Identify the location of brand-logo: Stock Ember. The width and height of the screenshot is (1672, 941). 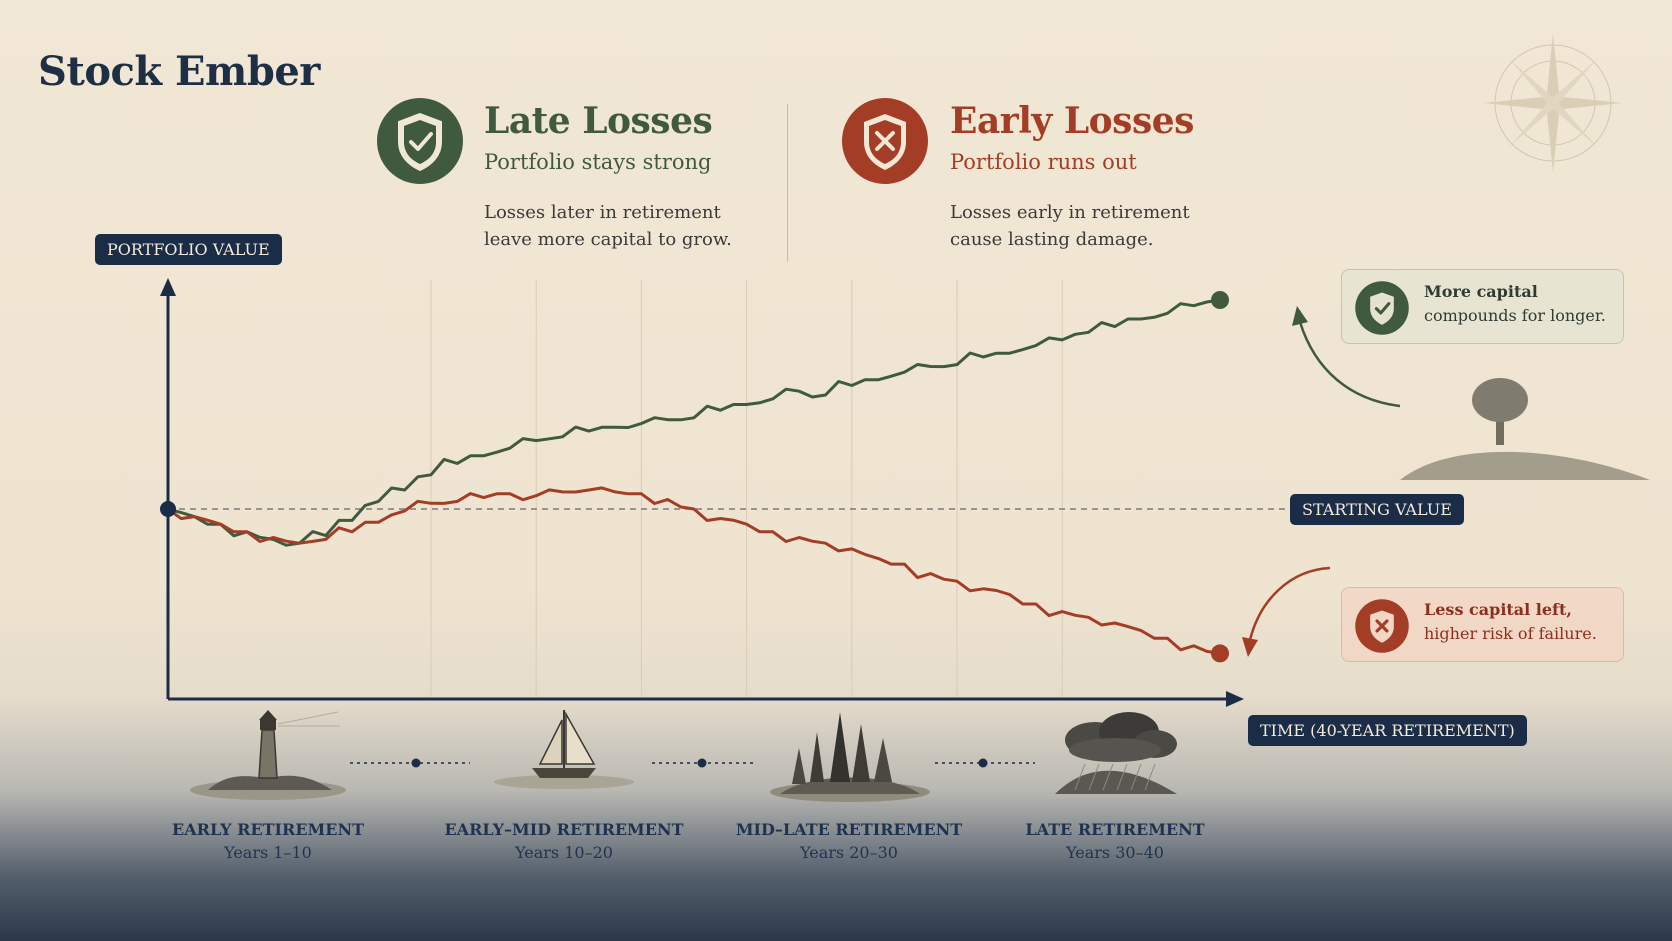
(179, 71).